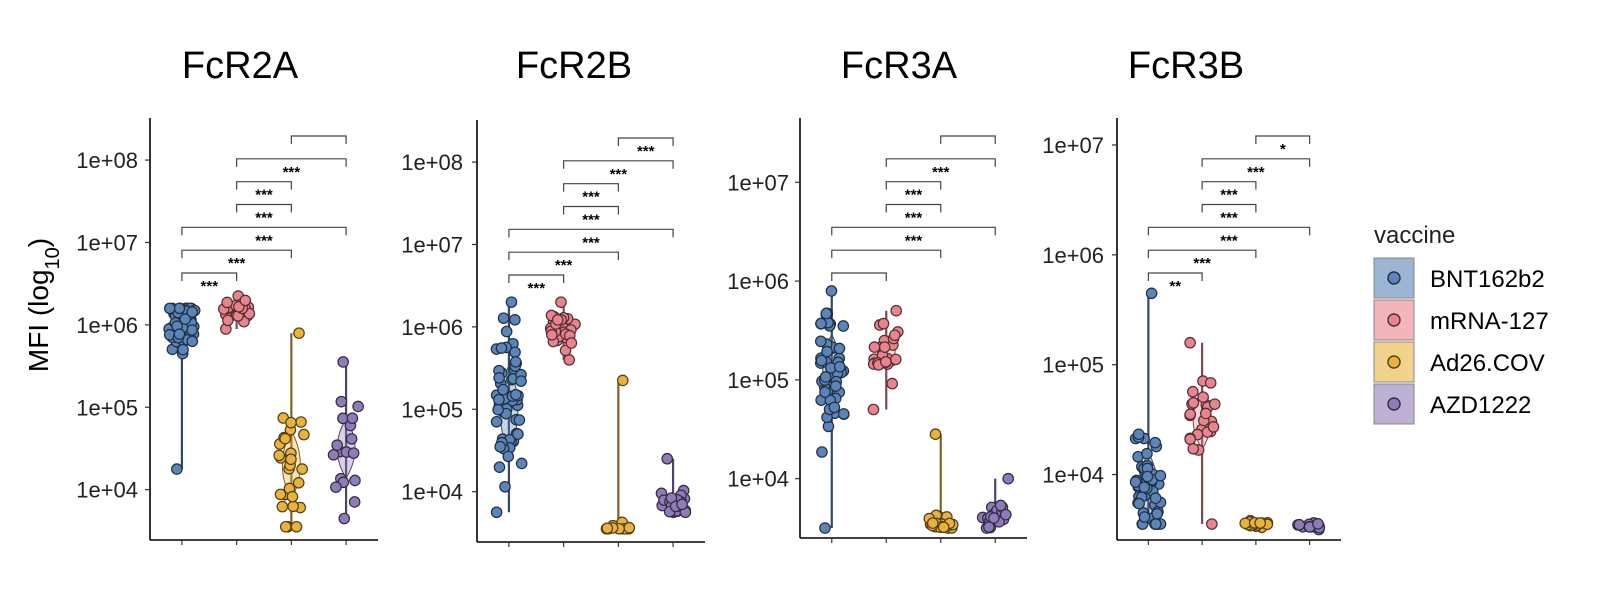 The image size is (1613, 600). Describe the element at coordinates (1394, 362) in the screenshot. I see `legend-swatch` at that location.